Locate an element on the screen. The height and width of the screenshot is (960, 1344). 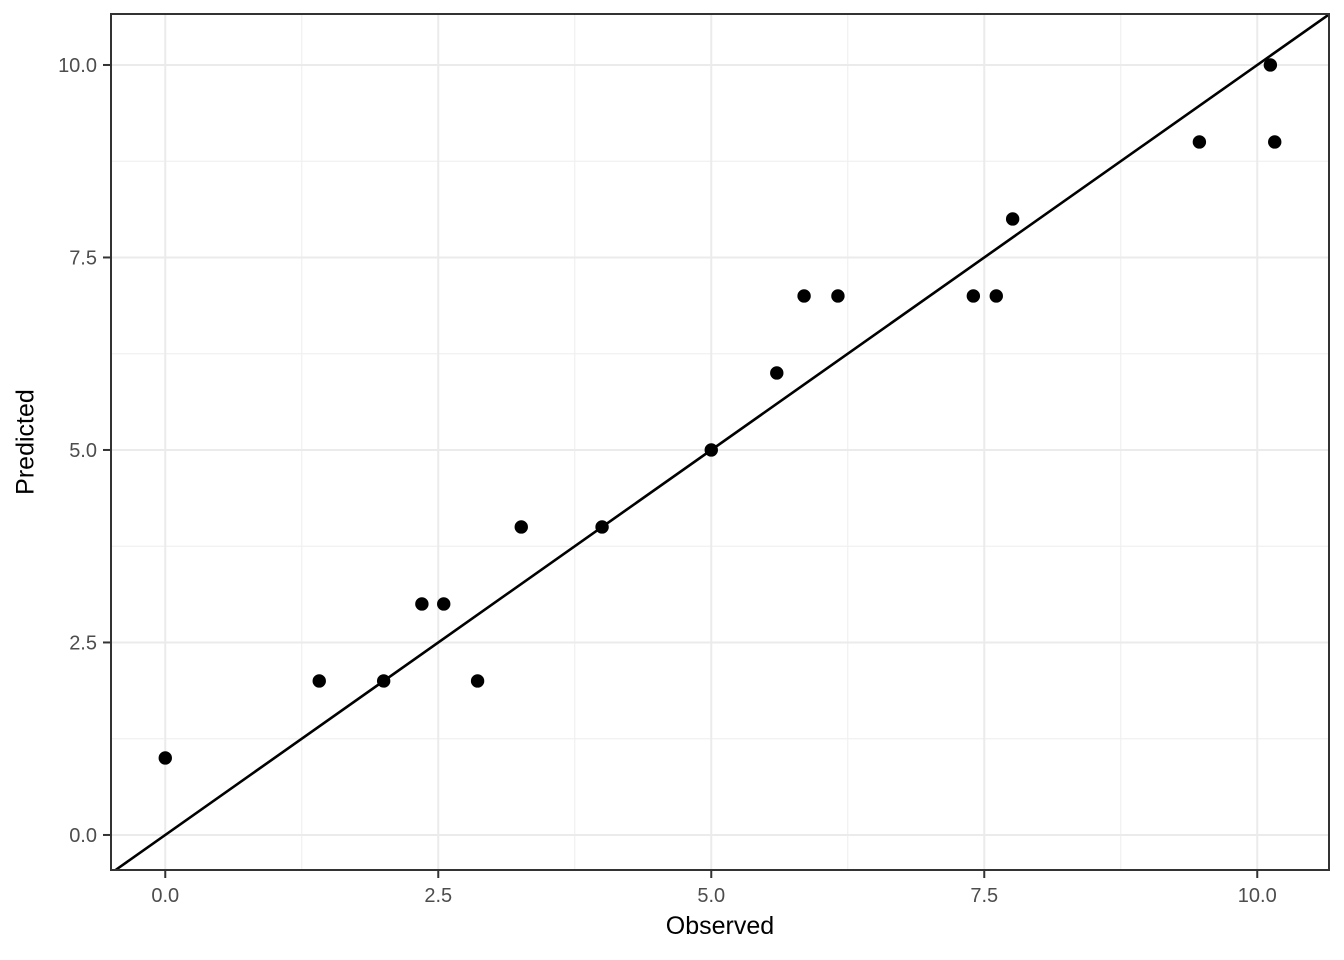
y-tick-label: 5.0 is located at coordinates (83, 451).